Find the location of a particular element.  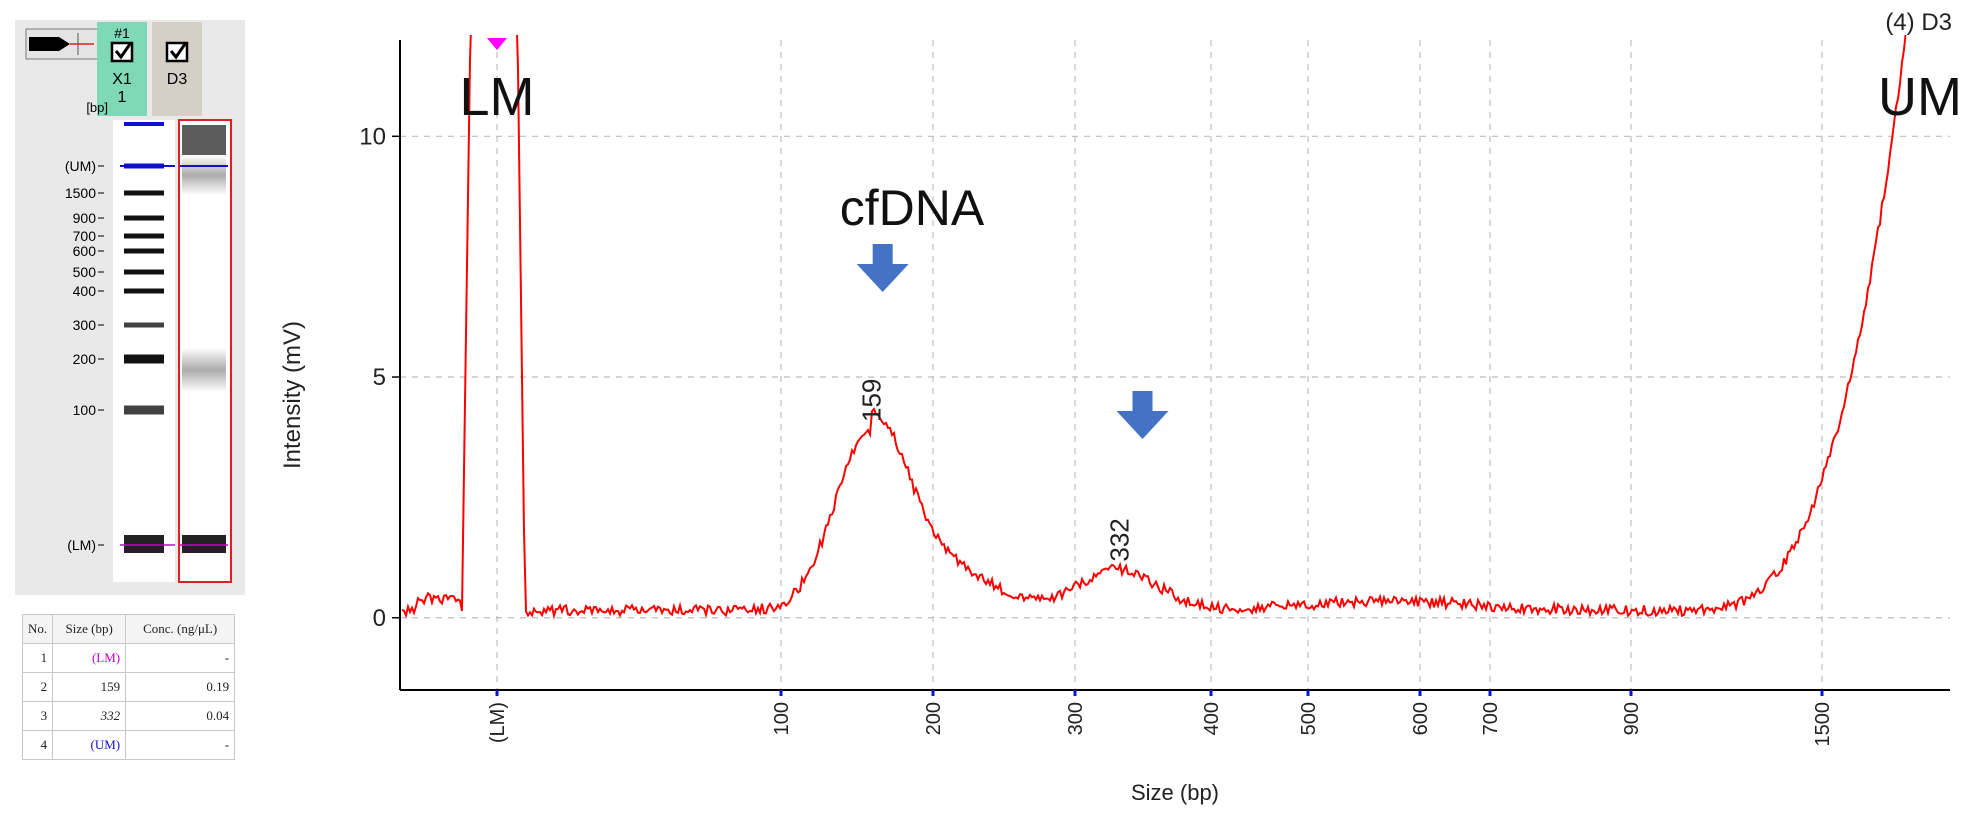

marker-label: 500 is located at coordinates (85, 272).